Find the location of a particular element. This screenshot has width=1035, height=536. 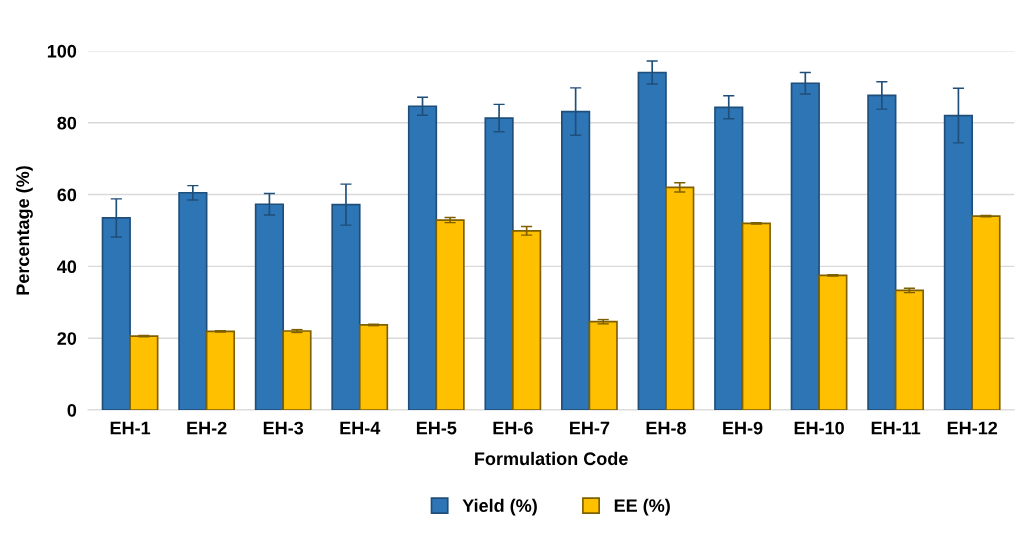

x-tick-label: EH-11 is located at coordinates (896, 428).